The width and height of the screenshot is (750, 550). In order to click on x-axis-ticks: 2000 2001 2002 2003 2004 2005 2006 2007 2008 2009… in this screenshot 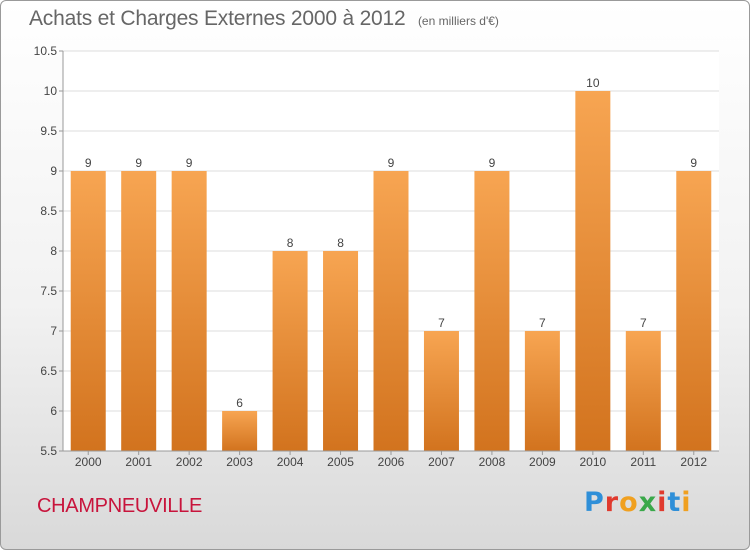, I will do `click(391, 460)`.